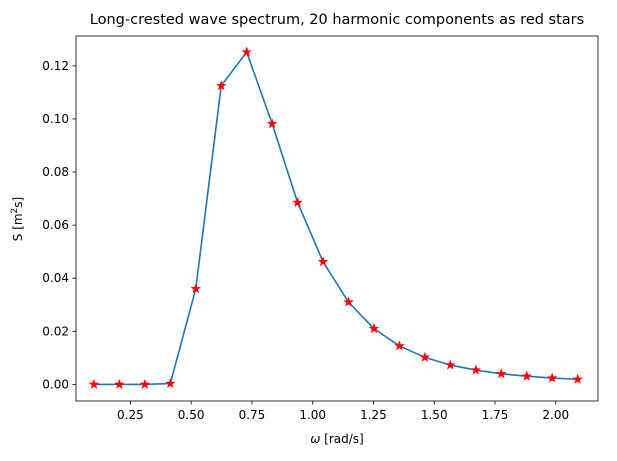 This screenshot has height=461, width=617. Describe the element at coordinates (191, 415) in the screenshot. I see `x-tick-label: 0.50` at that location.